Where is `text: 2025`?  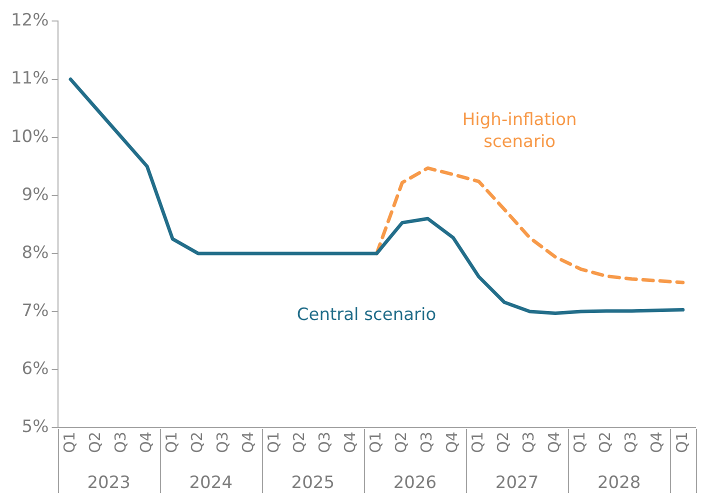
text: 2025 is located at coordinates (313, 482).